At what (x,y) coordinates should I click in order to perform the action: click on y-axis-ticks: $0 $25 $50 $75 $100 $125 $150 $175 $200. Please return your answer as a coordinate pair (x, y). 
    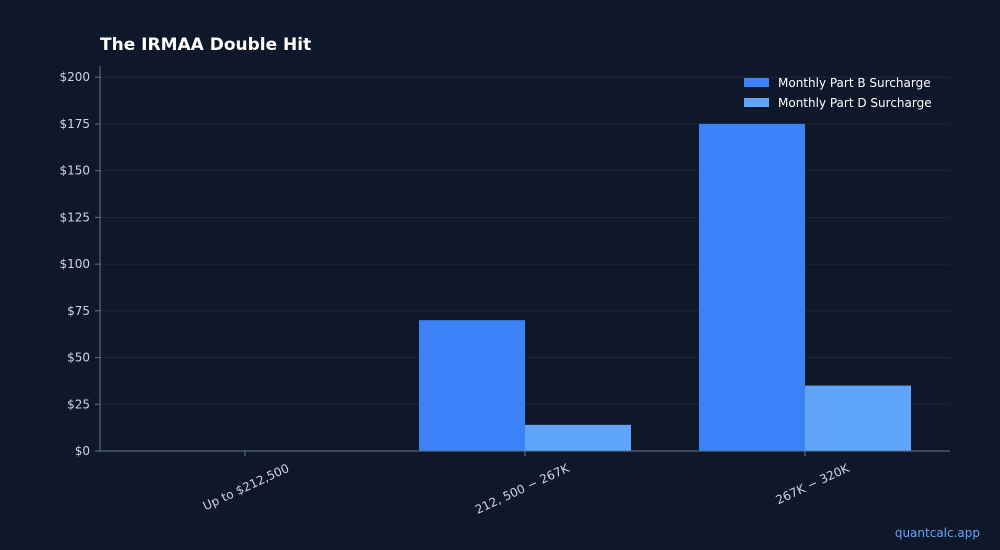
    Looking at the image, I should click on (79, 264).